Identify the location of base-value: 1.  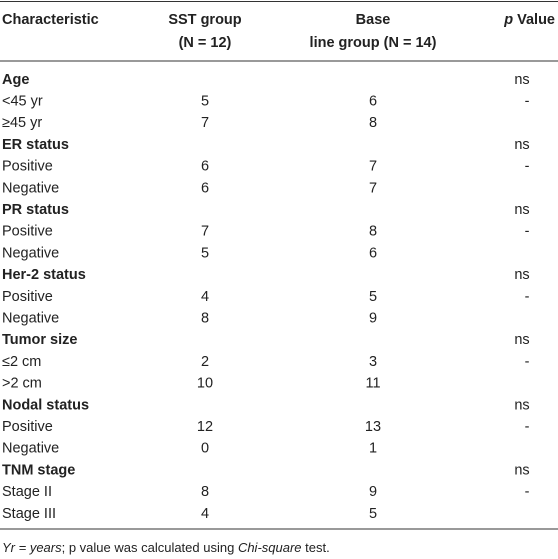
(373, 449).